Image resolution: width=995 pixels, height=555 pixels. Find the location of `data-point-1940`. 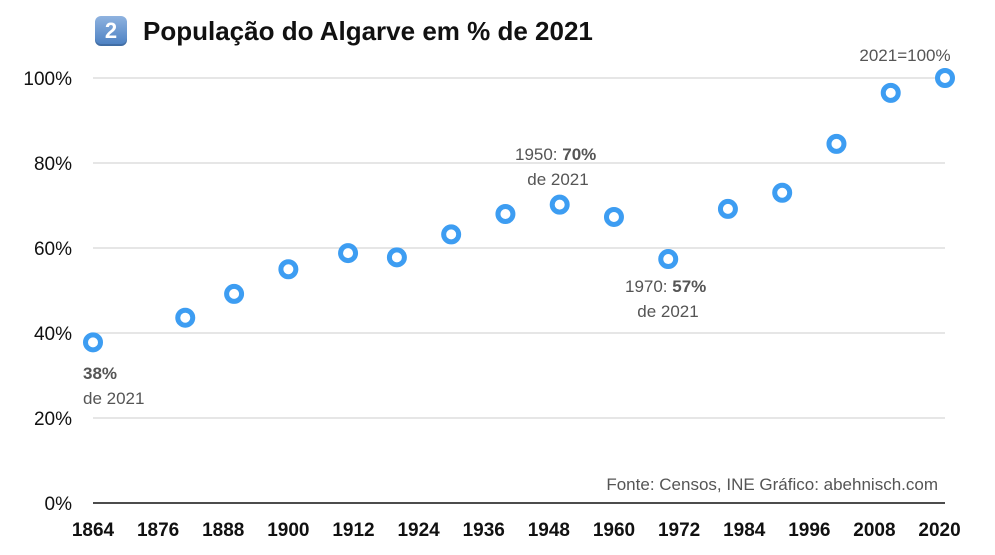

data-point-1940 is located at coordinates (505, 214).